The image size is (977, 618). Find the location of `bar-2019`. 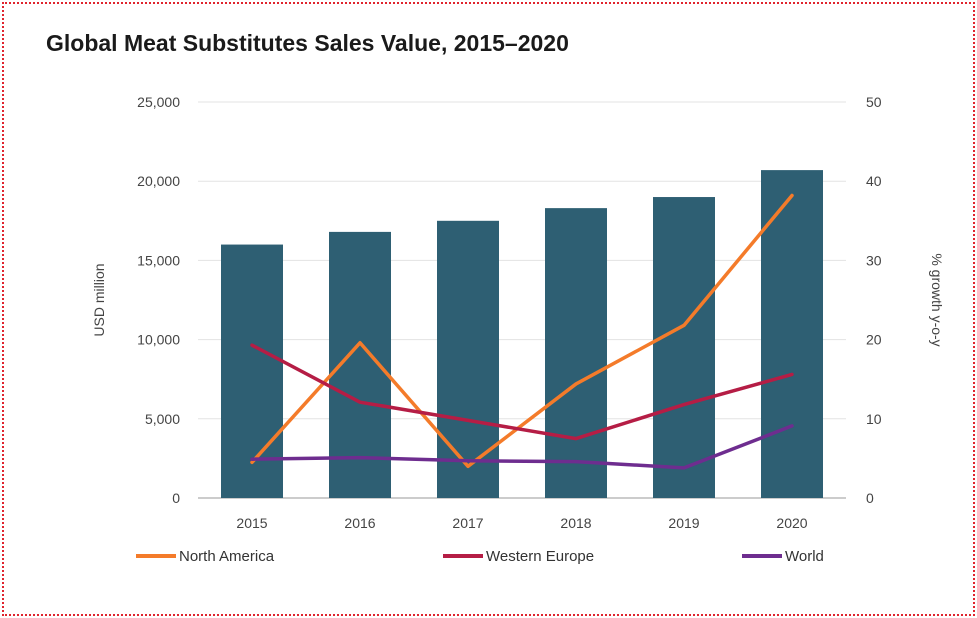

bar-2019 is located at coordinates (684, 348).